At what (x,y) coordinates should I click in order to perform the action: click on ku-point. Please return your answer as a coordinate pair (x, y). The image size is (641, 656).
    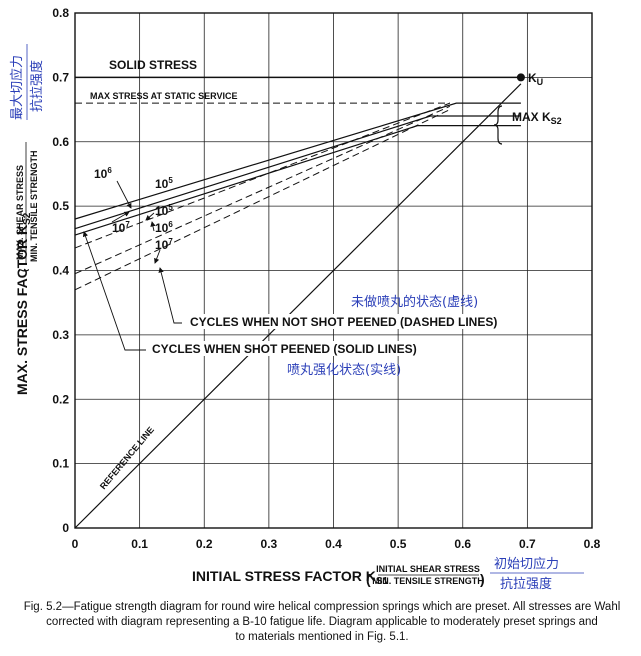
    Looking at the image, I should click on (520, 77).